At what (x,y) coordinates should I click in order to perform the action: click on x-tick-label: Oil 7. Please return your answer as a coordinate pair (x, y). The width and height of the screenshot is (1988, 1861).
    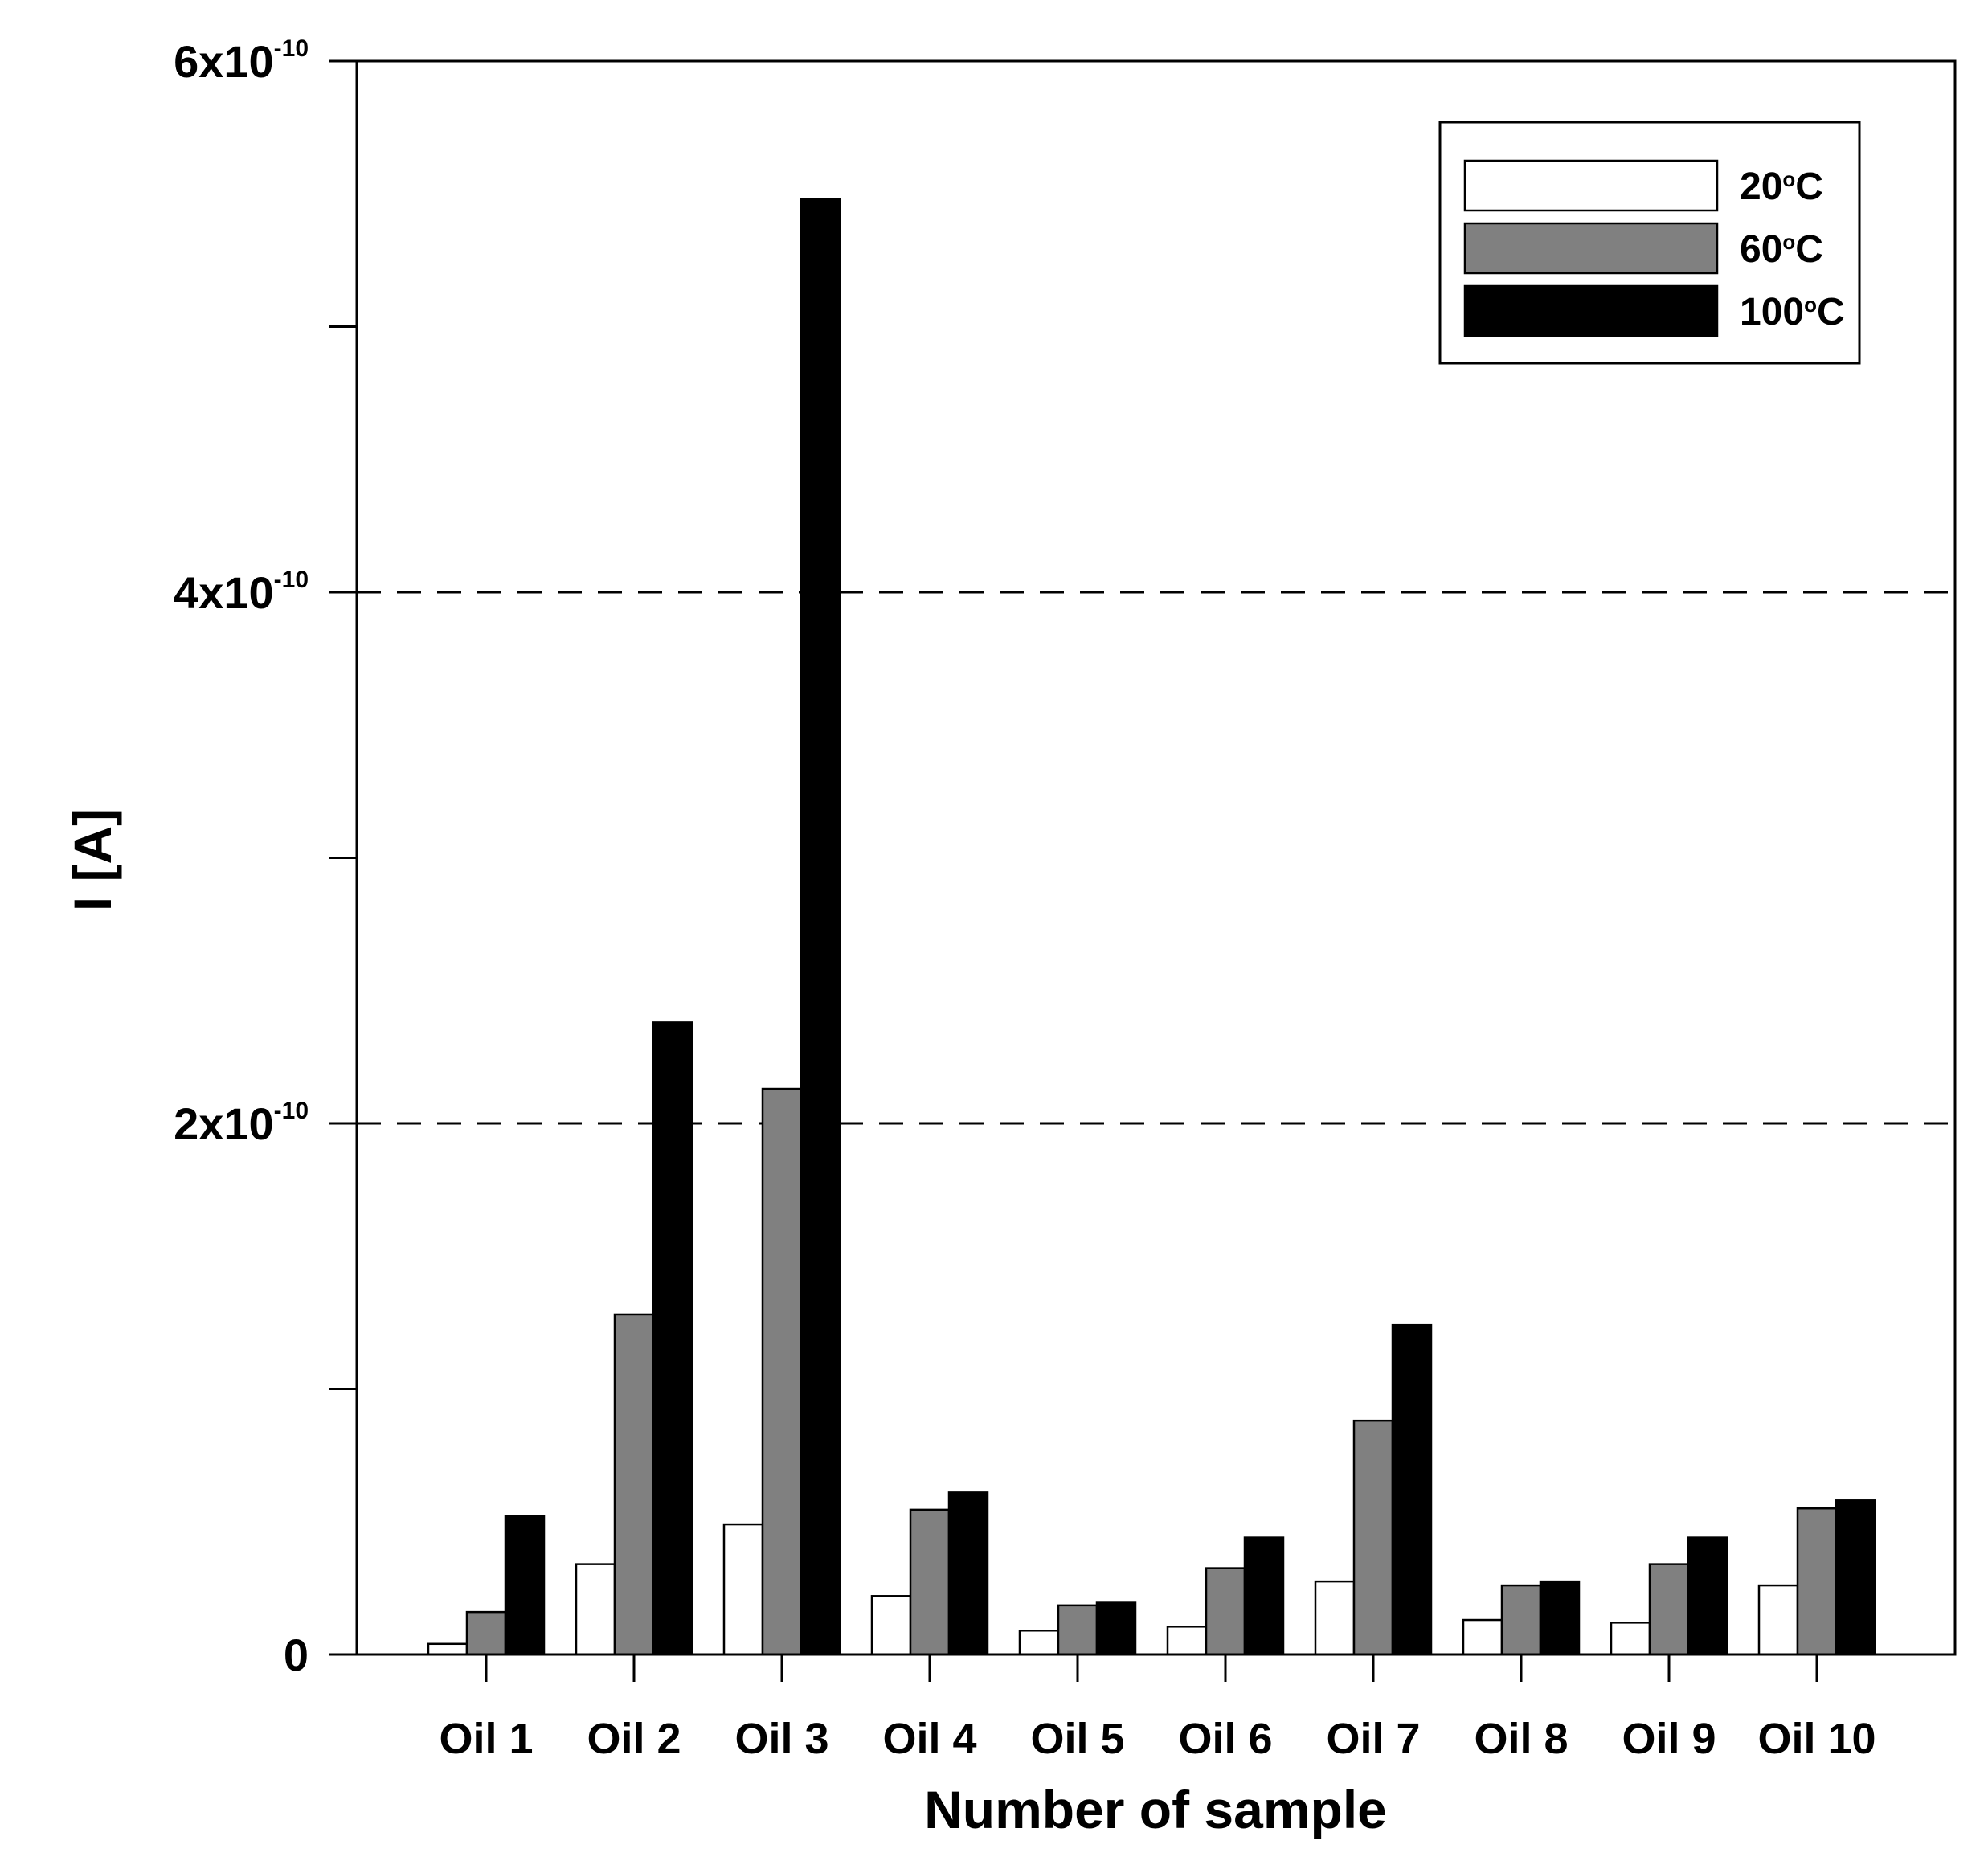
    Looking at the image, I should click on (1373, 1739).